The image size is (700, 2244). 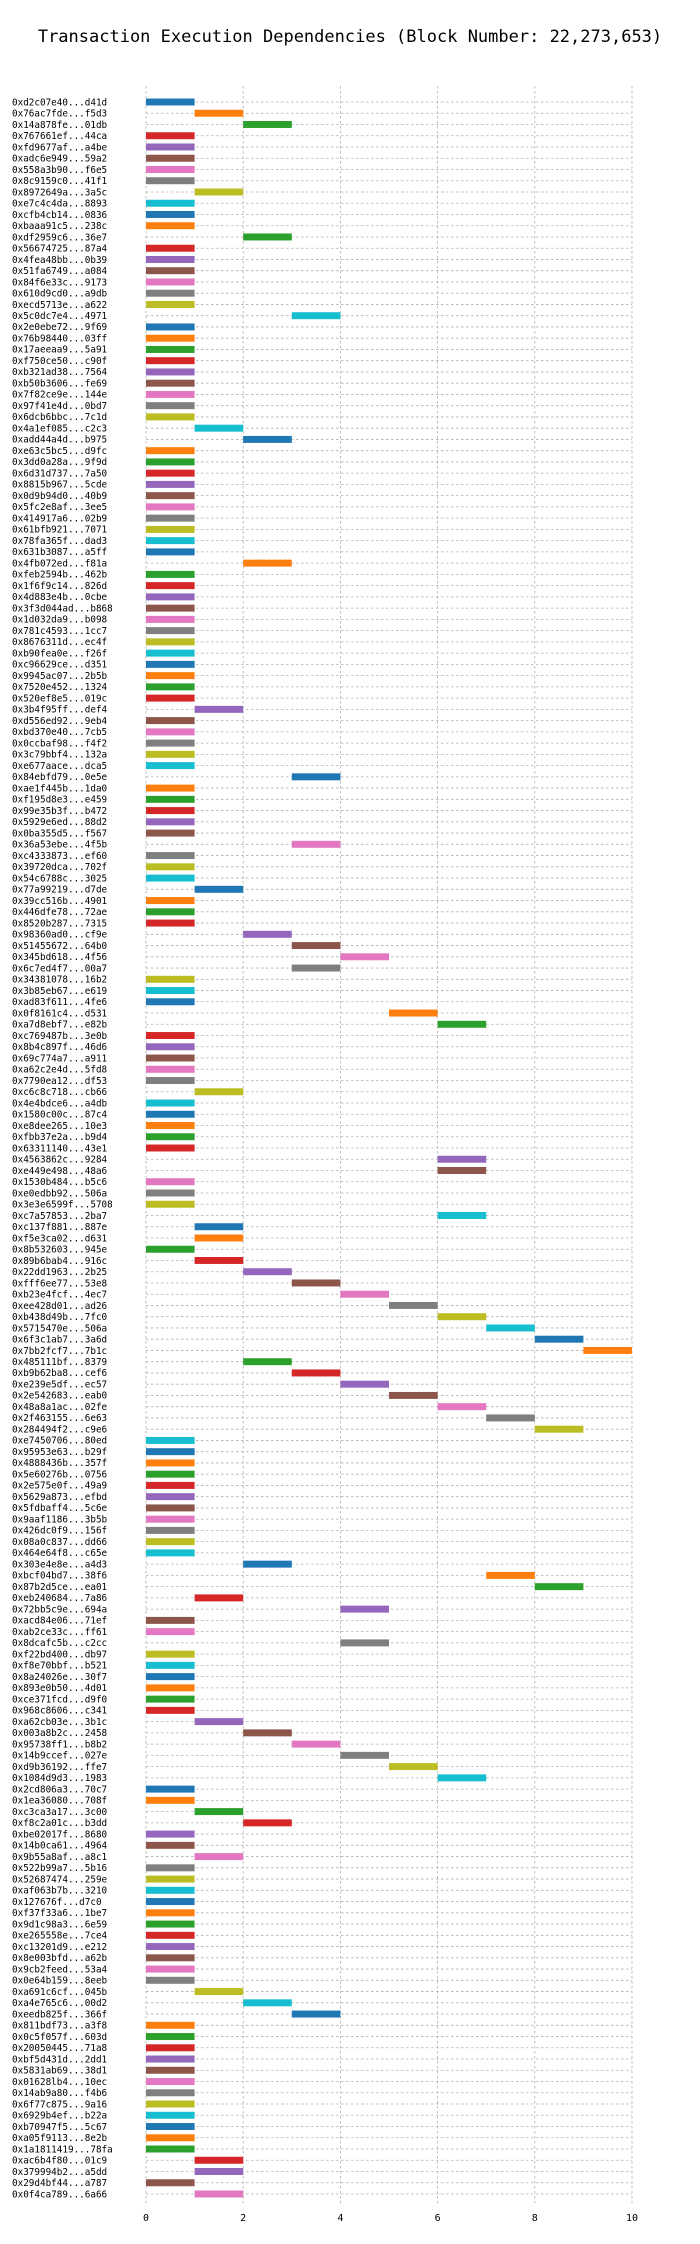 I want to click on transaction-label: 0xc6c8c718...cb66, so click(x=59, y=1092).